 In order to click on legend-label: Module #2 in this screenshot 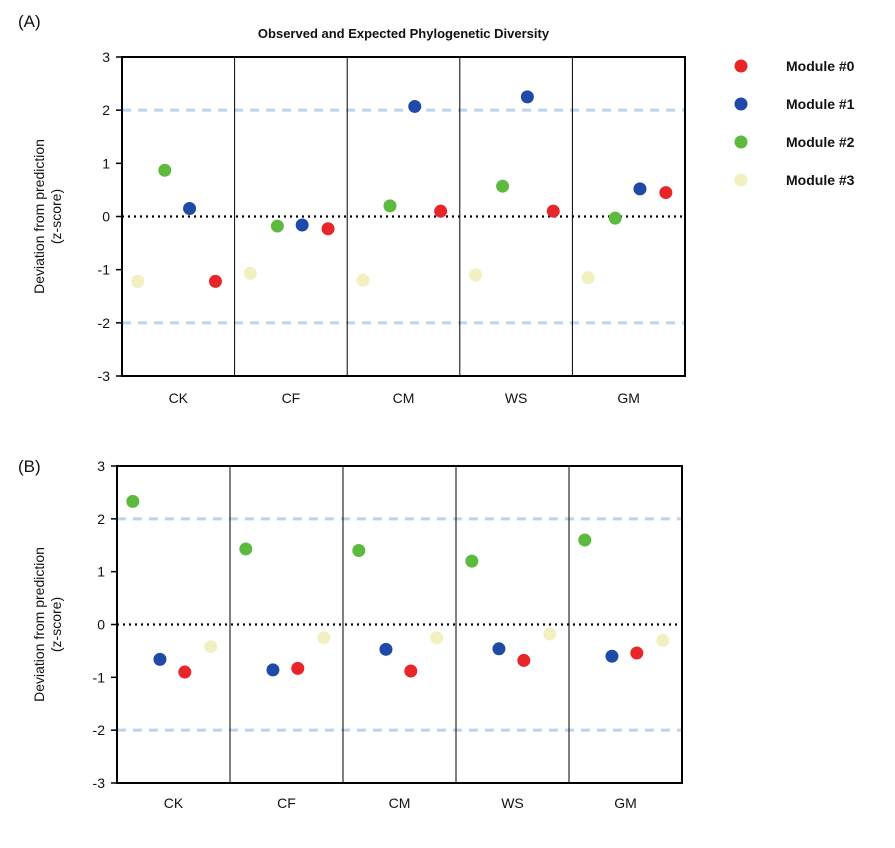, I will do `click(820, 142)`.